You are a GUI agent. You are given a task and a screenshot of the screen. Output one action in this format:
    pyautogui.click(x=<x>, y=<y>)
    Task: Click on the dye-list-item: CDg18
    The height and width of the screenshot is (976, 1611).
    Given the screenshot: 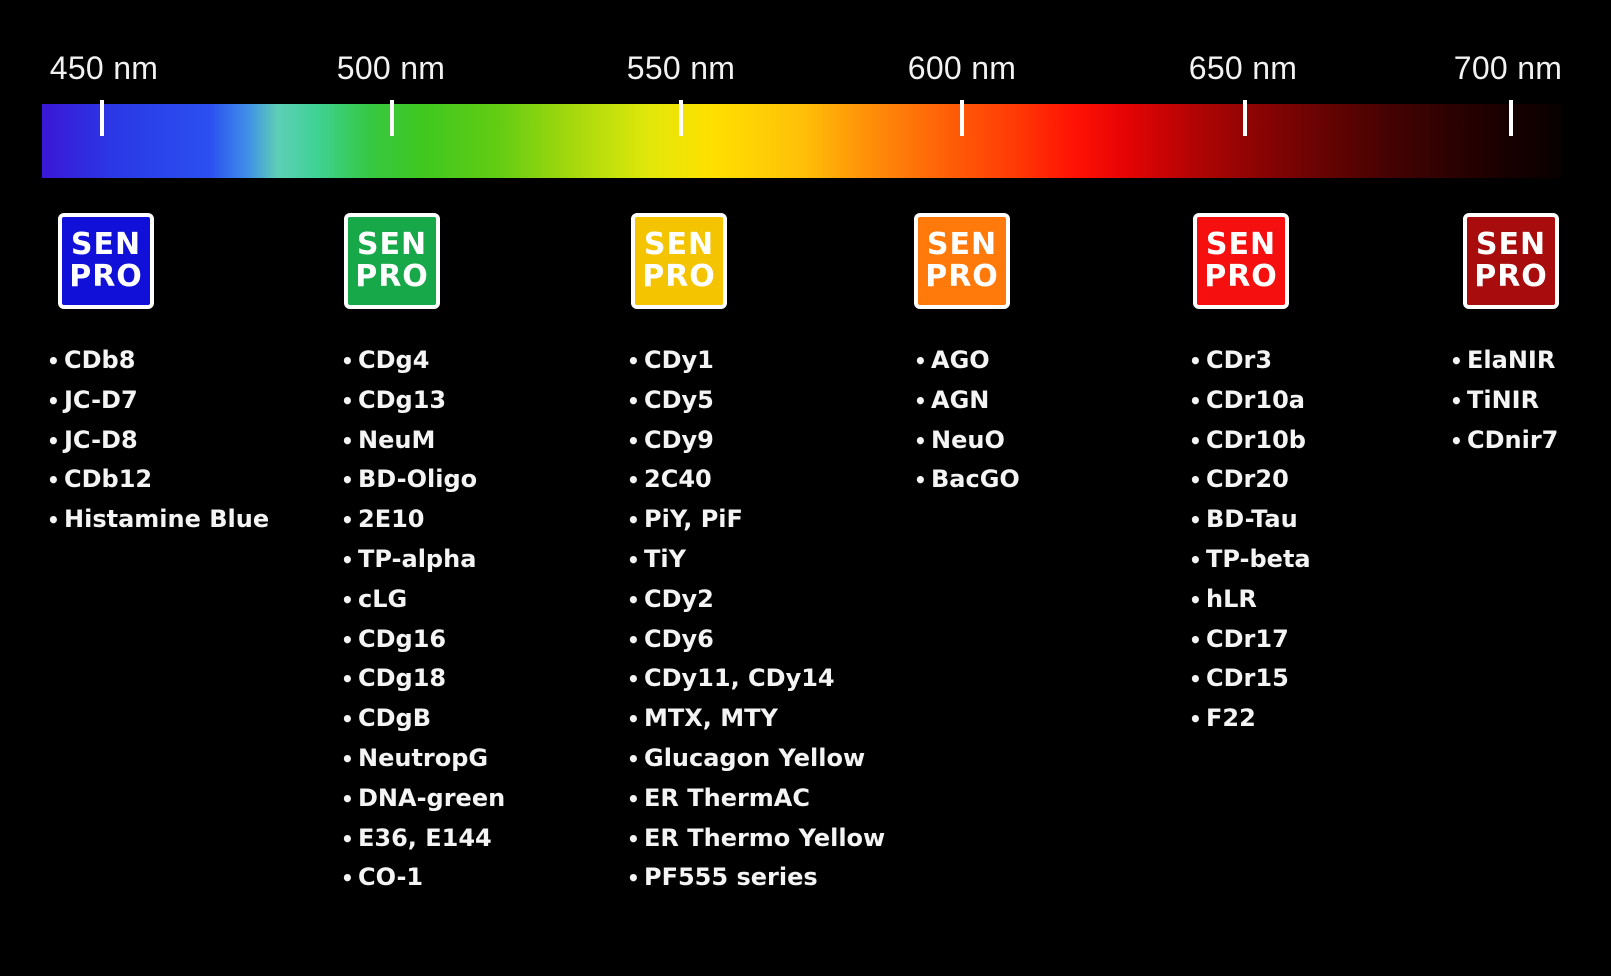 What is the action you would take?
    pyautogui.click(x=423, y=681)
    